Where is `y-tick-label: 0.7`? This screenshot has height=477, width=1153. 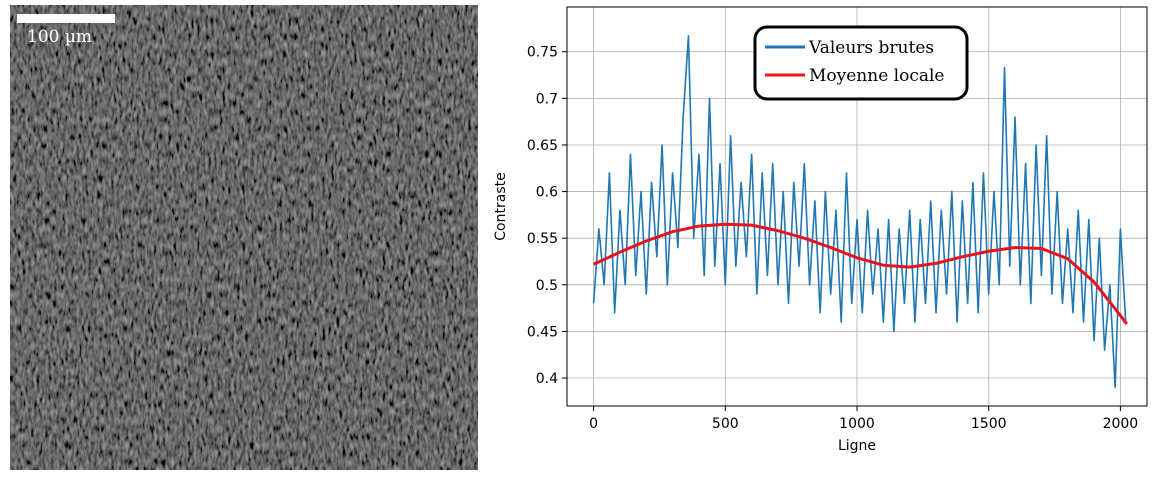
y-tick-label: 0.7 is located at coordinates (547, 99).